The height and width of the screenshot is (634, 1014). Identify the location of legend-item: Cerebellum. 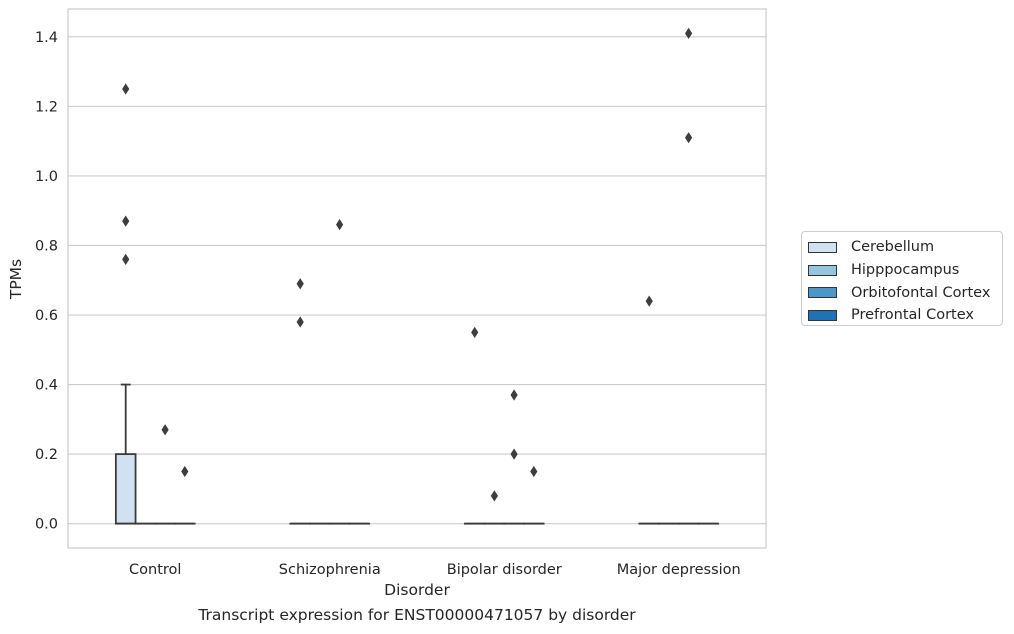
(905, 247).